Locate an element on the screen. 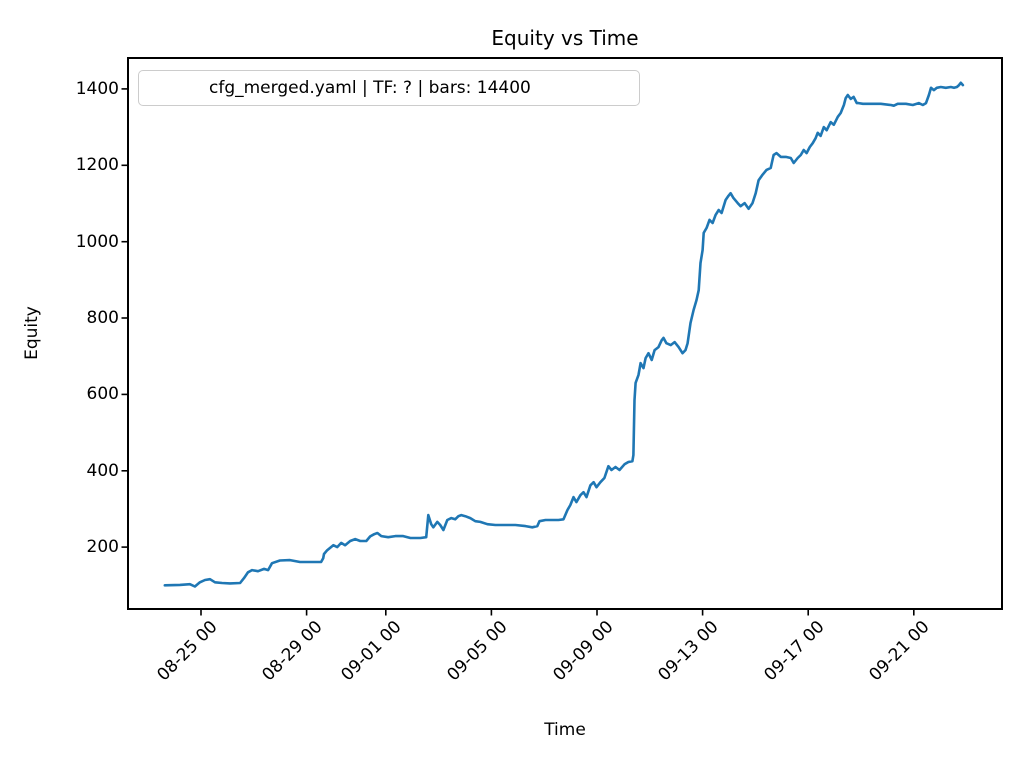 The width and height of the screenshot is (1024, 768). y-tick-label: 400 is located at coordinates (102, 470).